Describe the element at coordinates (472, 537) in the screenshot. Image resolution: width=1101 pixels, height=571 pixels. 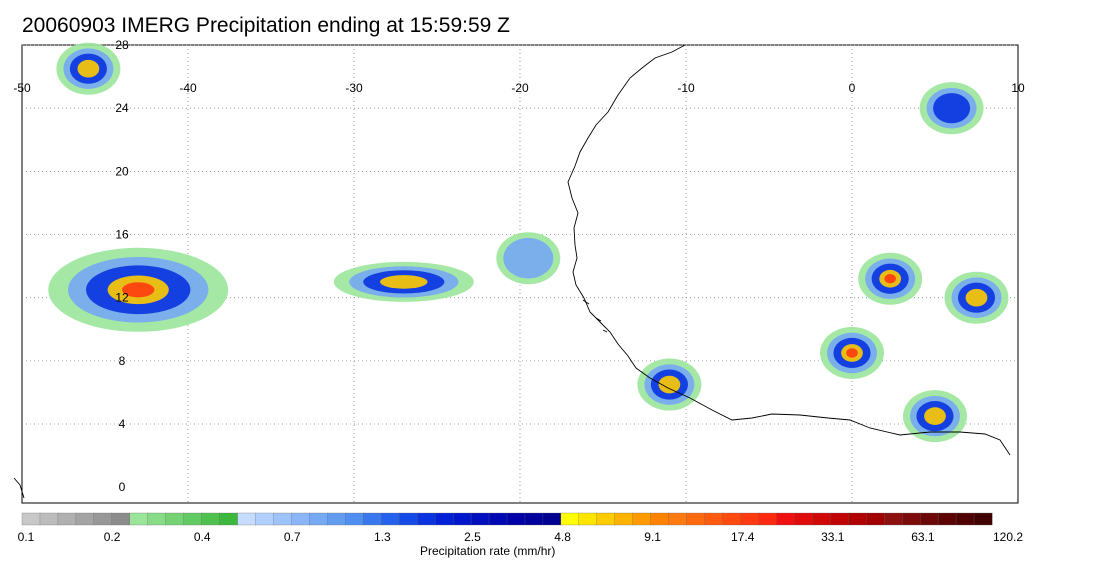
I see `colorbar-tick-label: 2.5` at that location.